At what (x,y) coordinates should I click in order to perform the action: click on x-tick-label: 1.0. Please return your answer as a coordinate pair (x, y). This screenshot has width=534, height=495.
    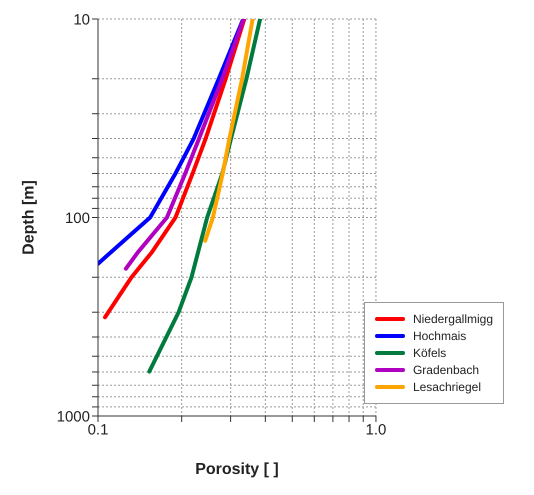
    Looking at the image, I should click on (376, 430).